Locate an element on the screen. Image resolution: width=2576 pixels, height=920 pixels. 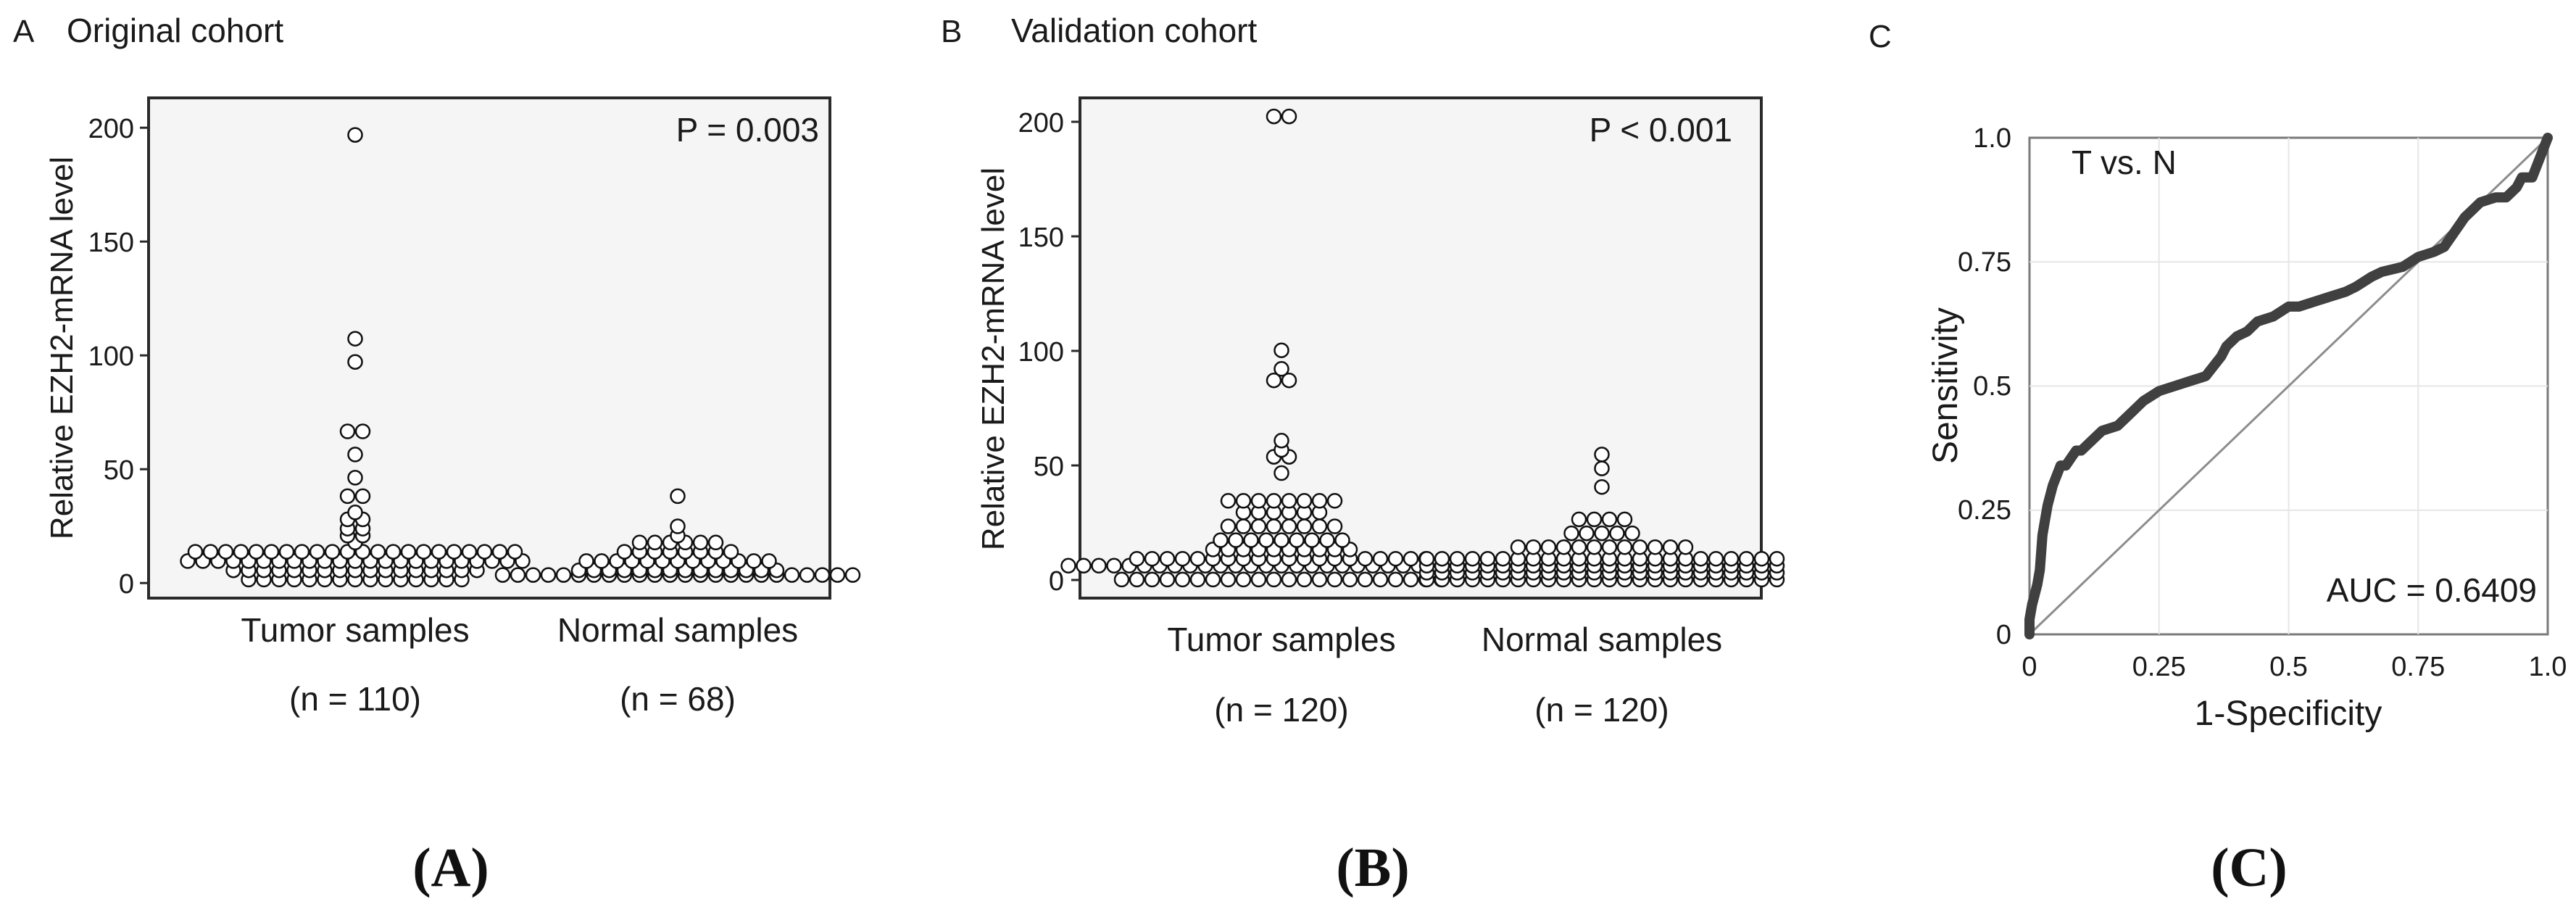
panel-a-plot-frame is located at coordinates (489, 348).